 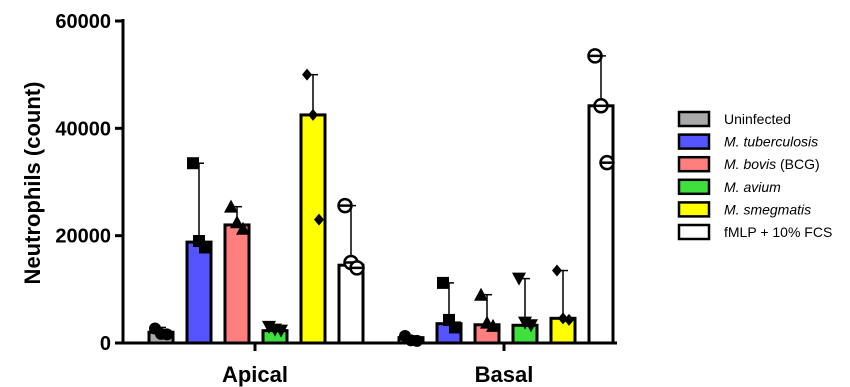 What do you see at coordinates (772, 164) in the screenshot?
I see `legend-label-2: M. bovis (BCG)` at bounding box center [772, 164].